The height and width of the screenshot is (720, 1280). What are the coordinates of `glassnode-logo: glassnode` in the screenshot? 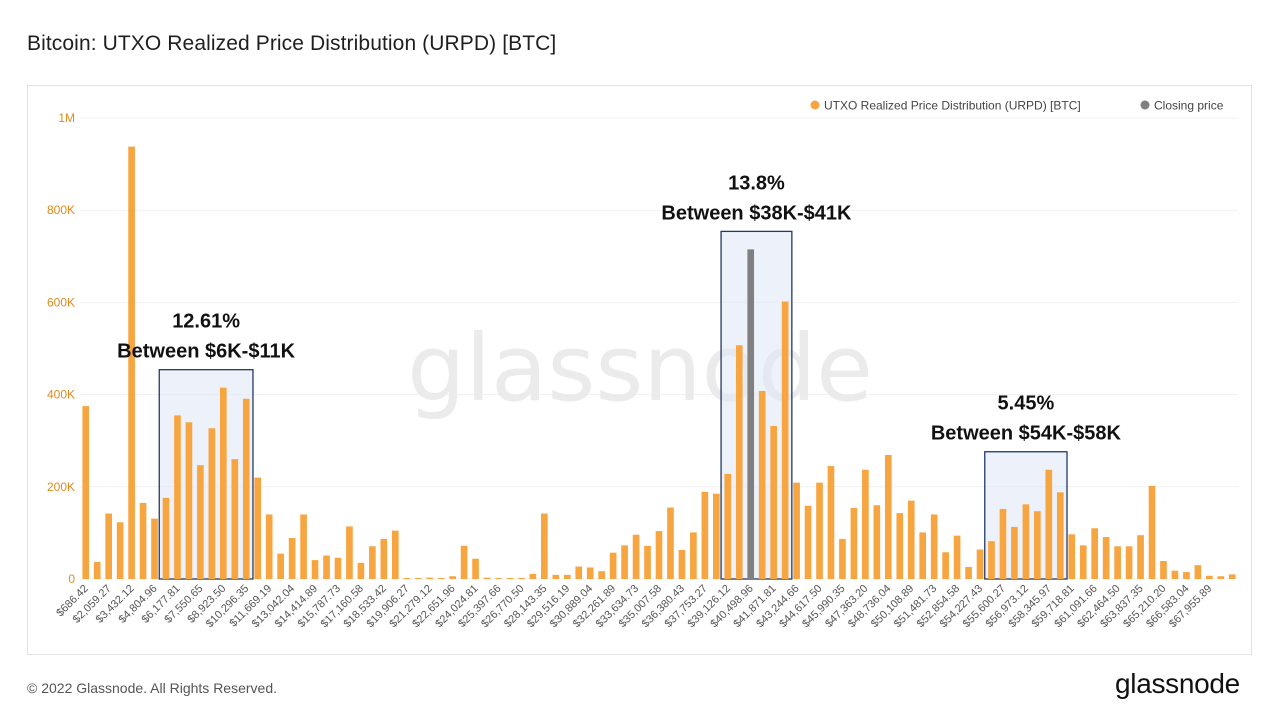 It's located at (1177, 683).